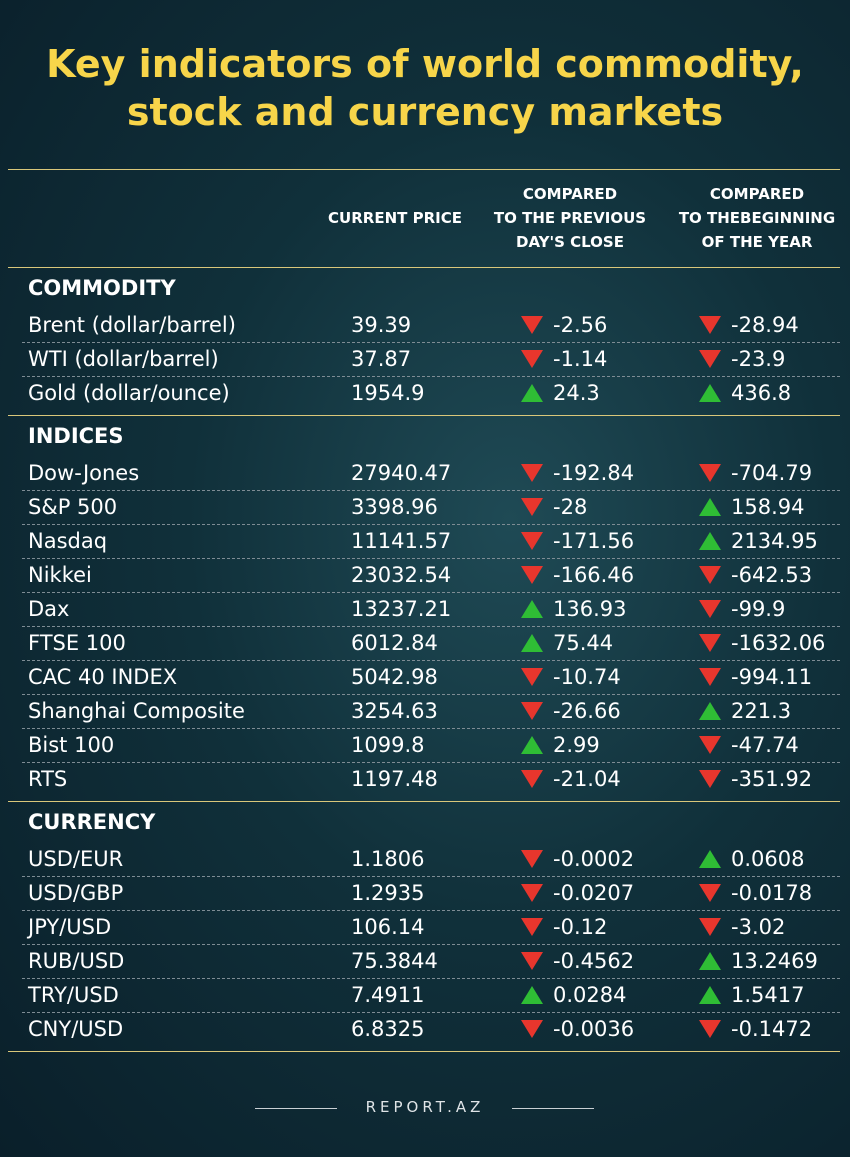  What do you see at coordinates (388, 927) in the screenshot?
I see `cell-value: 106.14` at bounding box center [388, 927].